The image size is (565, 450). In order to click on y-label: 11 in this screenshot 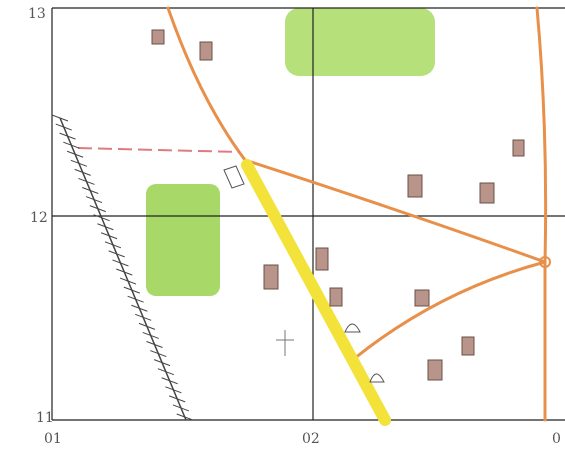, I will do `click(45, 418)`.